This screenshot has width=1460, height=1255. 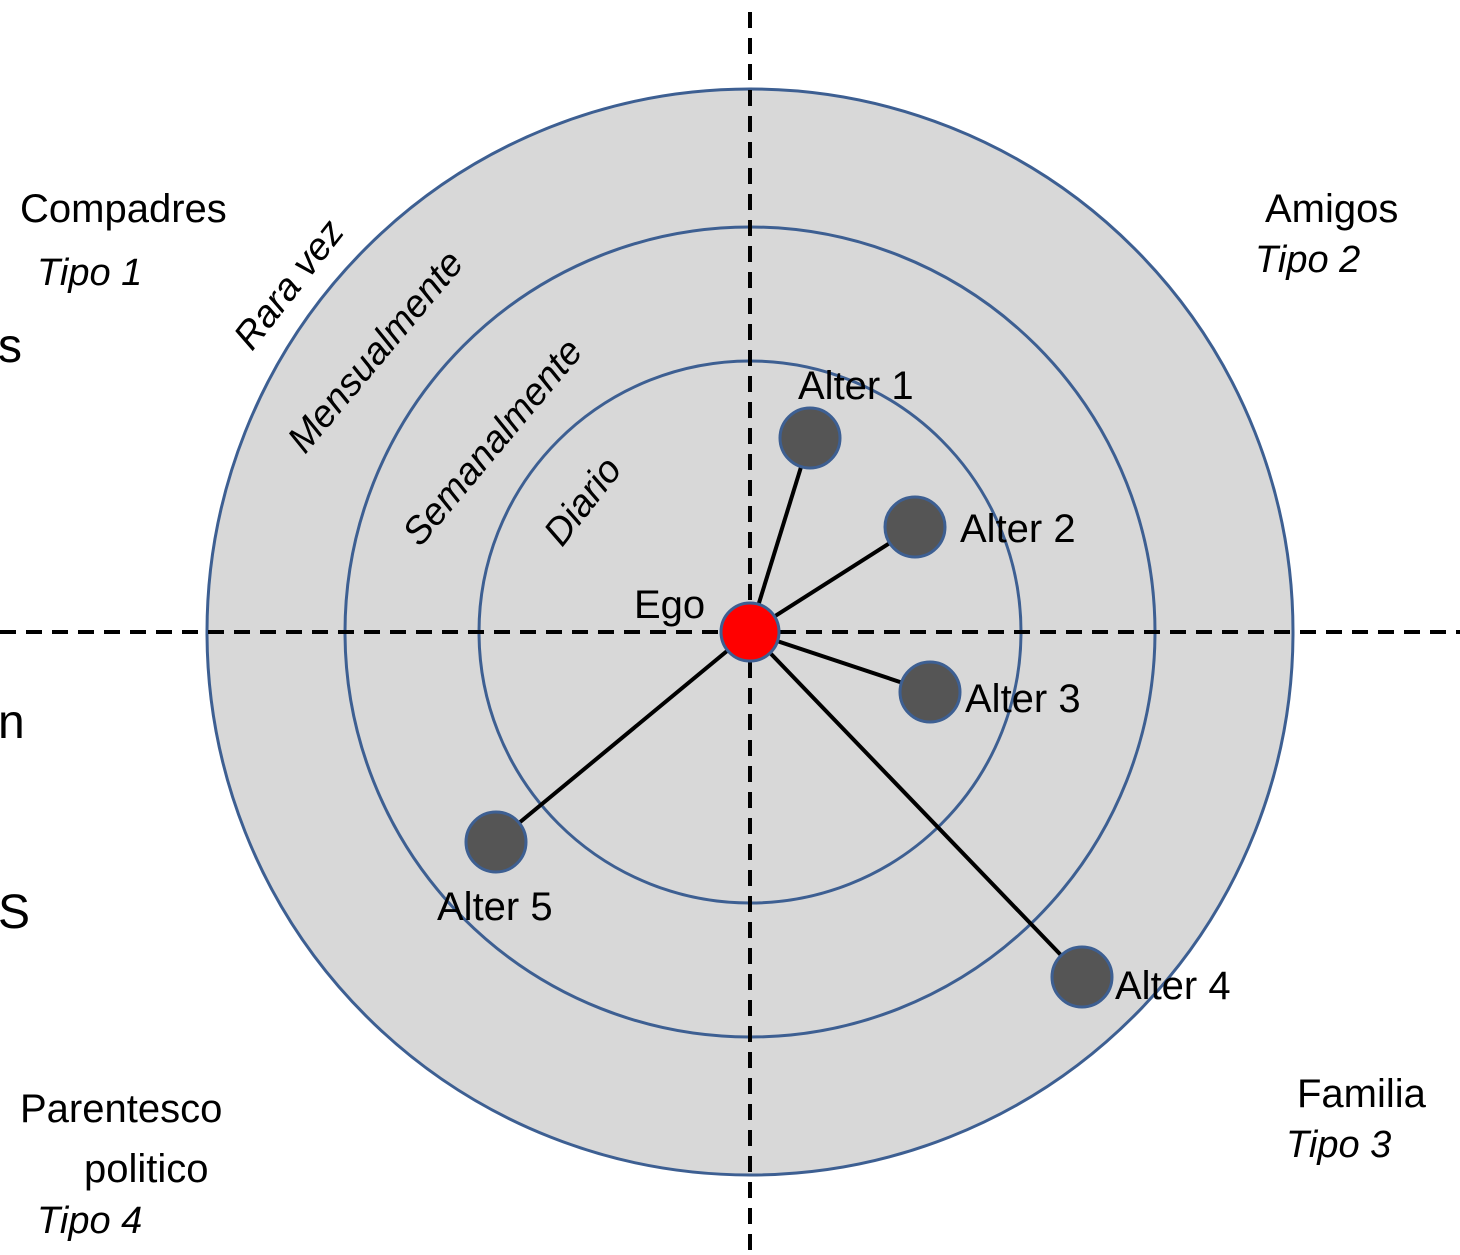 I want to click on quadrant-top-right-name: Amigos, so click(x=1331, y=209).